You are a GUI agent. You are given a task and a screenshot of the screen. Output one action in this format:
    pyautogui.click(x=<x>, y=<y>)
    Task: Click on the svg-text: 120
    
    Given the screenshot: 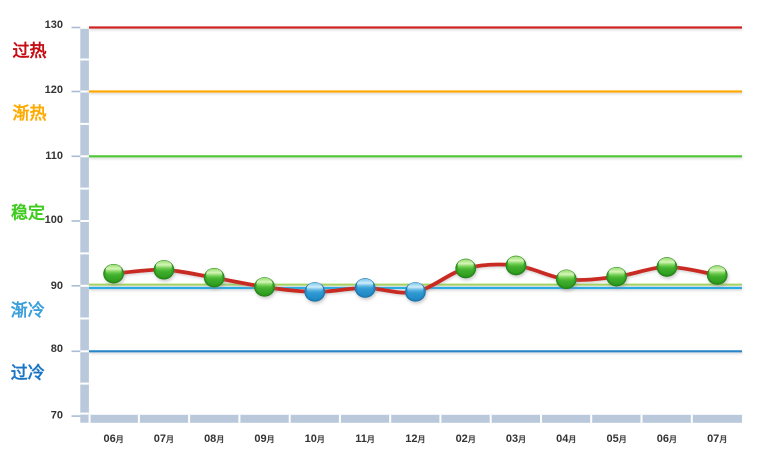 What is the action you would take?
    pyautogui.click(x=54, y=90)
    